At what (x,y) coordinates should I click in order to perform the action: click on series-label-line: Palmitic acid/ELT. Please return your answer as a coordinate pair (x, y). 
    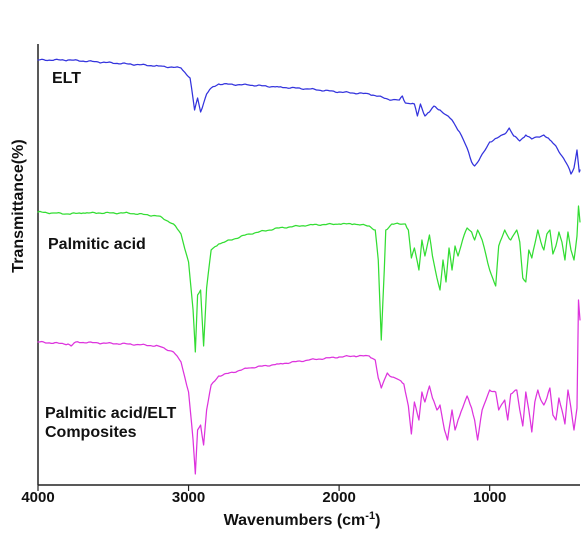
    Looking at the image, I should click on (111, 413).